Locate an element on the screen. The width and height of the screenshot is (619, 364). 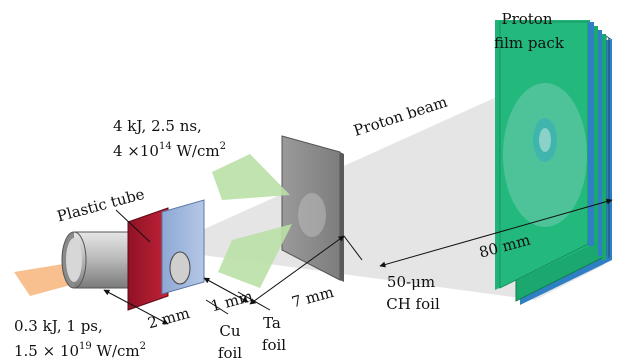
label-ta-foil-2: foil is located at coordinates (274, 345).